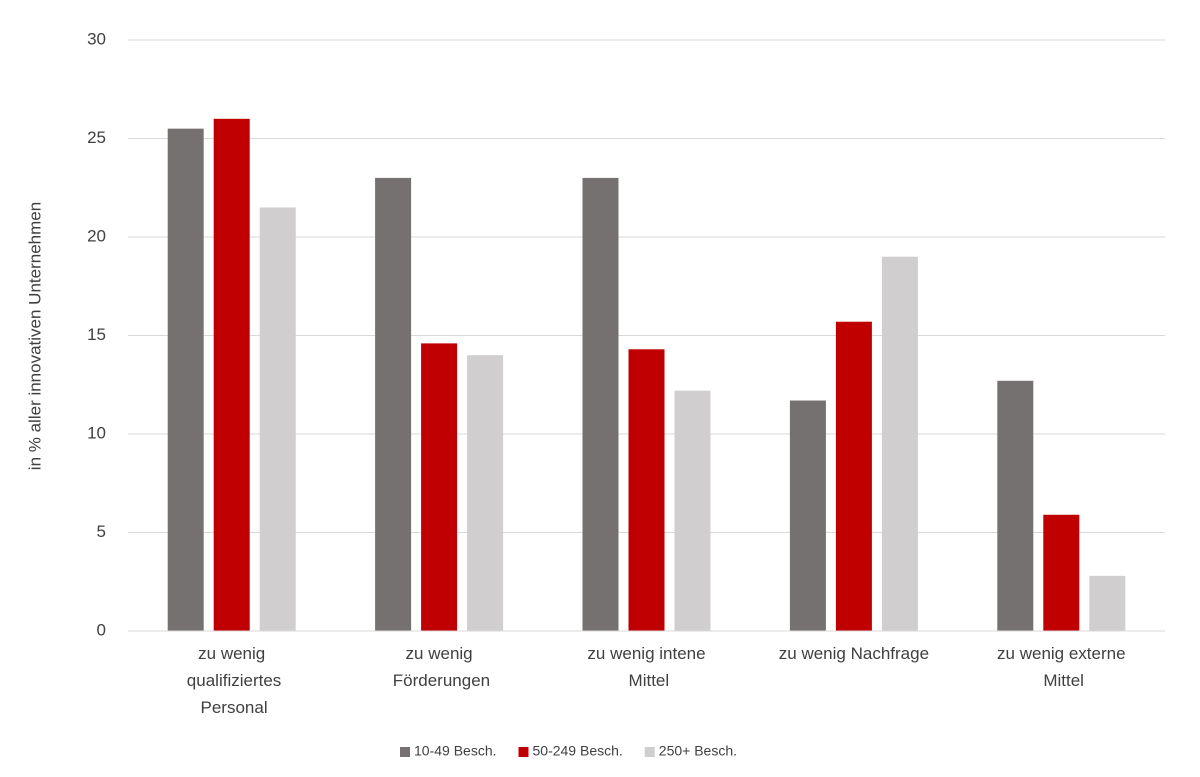 Image resolution: width=1200 pixels, height=777 pixels. I want to click on x-tick-label: zu wenig externe Mittel, so click(1061, 667).